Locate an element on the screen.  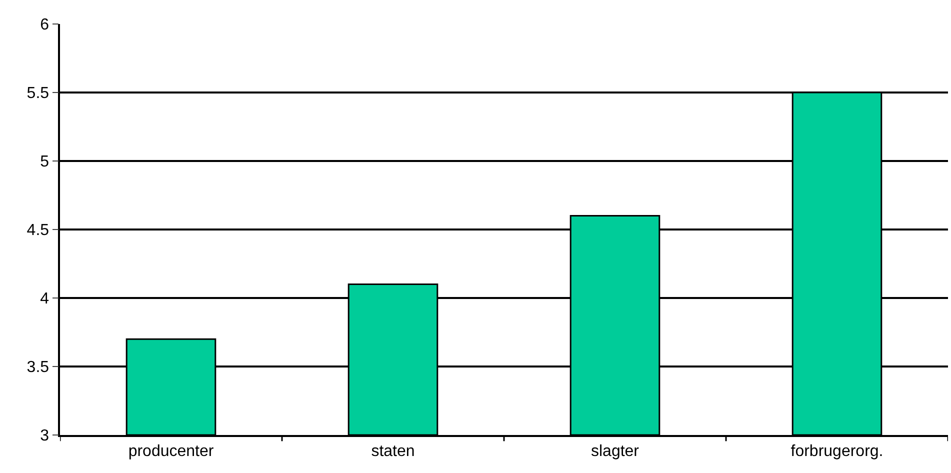
y-tick-label: 3 is located at coordinates (45, 436).